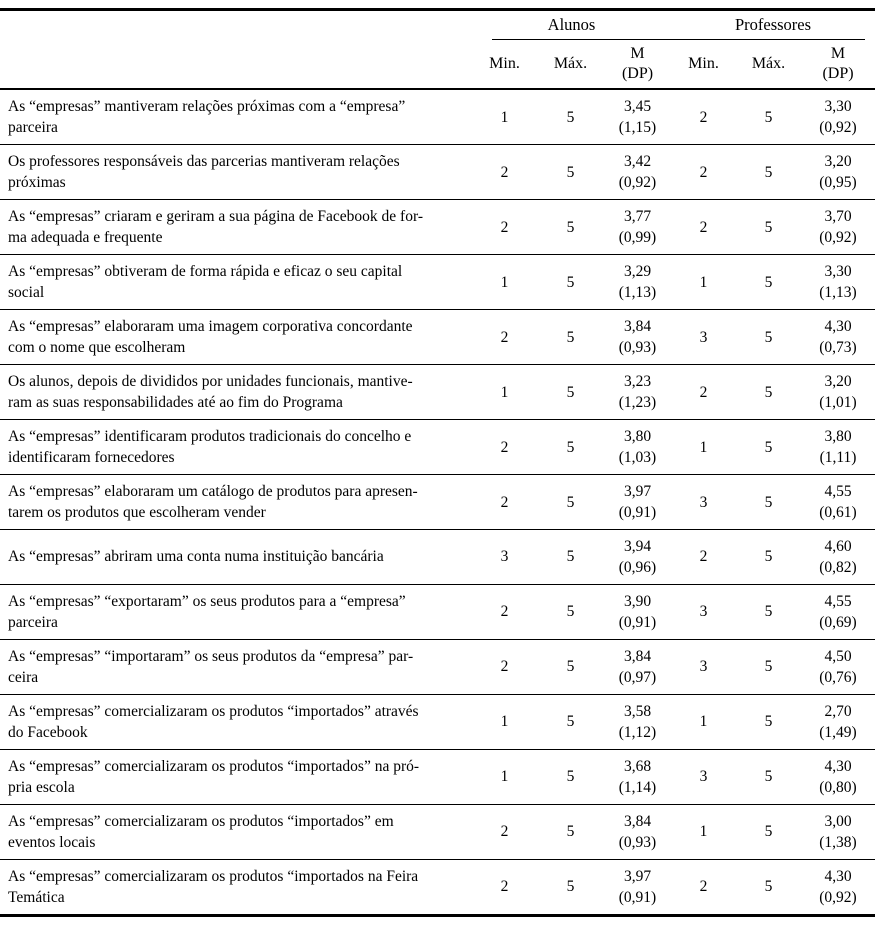  I want to click on mean-value: 3,80, so click(637, 436).